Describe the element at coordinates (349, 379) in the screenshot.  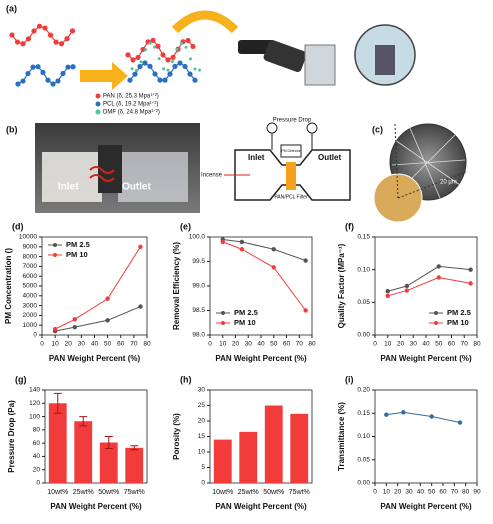
I see `panel-label: (i)` at that location.